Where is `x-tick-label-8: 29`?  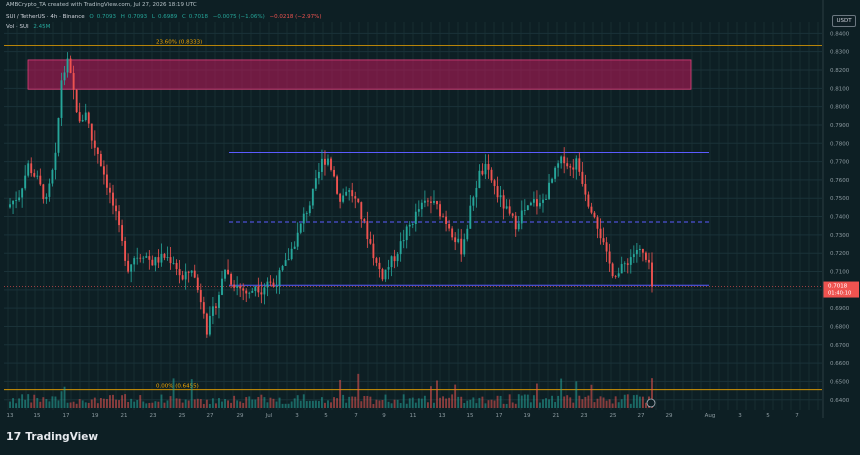
x-tick-label-8: 29 is located at coordinates (240, 416).